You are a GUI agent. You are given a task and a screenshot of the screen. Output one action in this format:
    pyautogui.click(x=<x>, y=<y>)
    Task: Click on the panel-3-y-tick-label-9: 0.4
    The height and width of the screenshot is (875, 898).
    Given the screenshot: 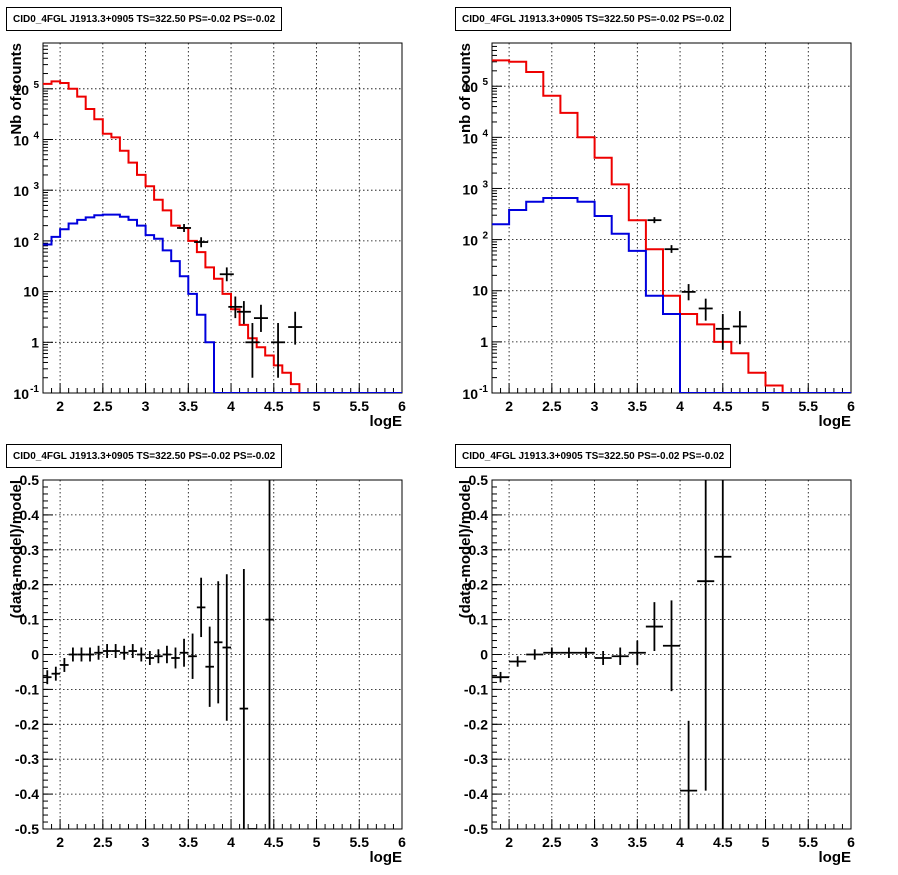 What is the action you would take?
    pyautogui.click(x=30, y=515)
    